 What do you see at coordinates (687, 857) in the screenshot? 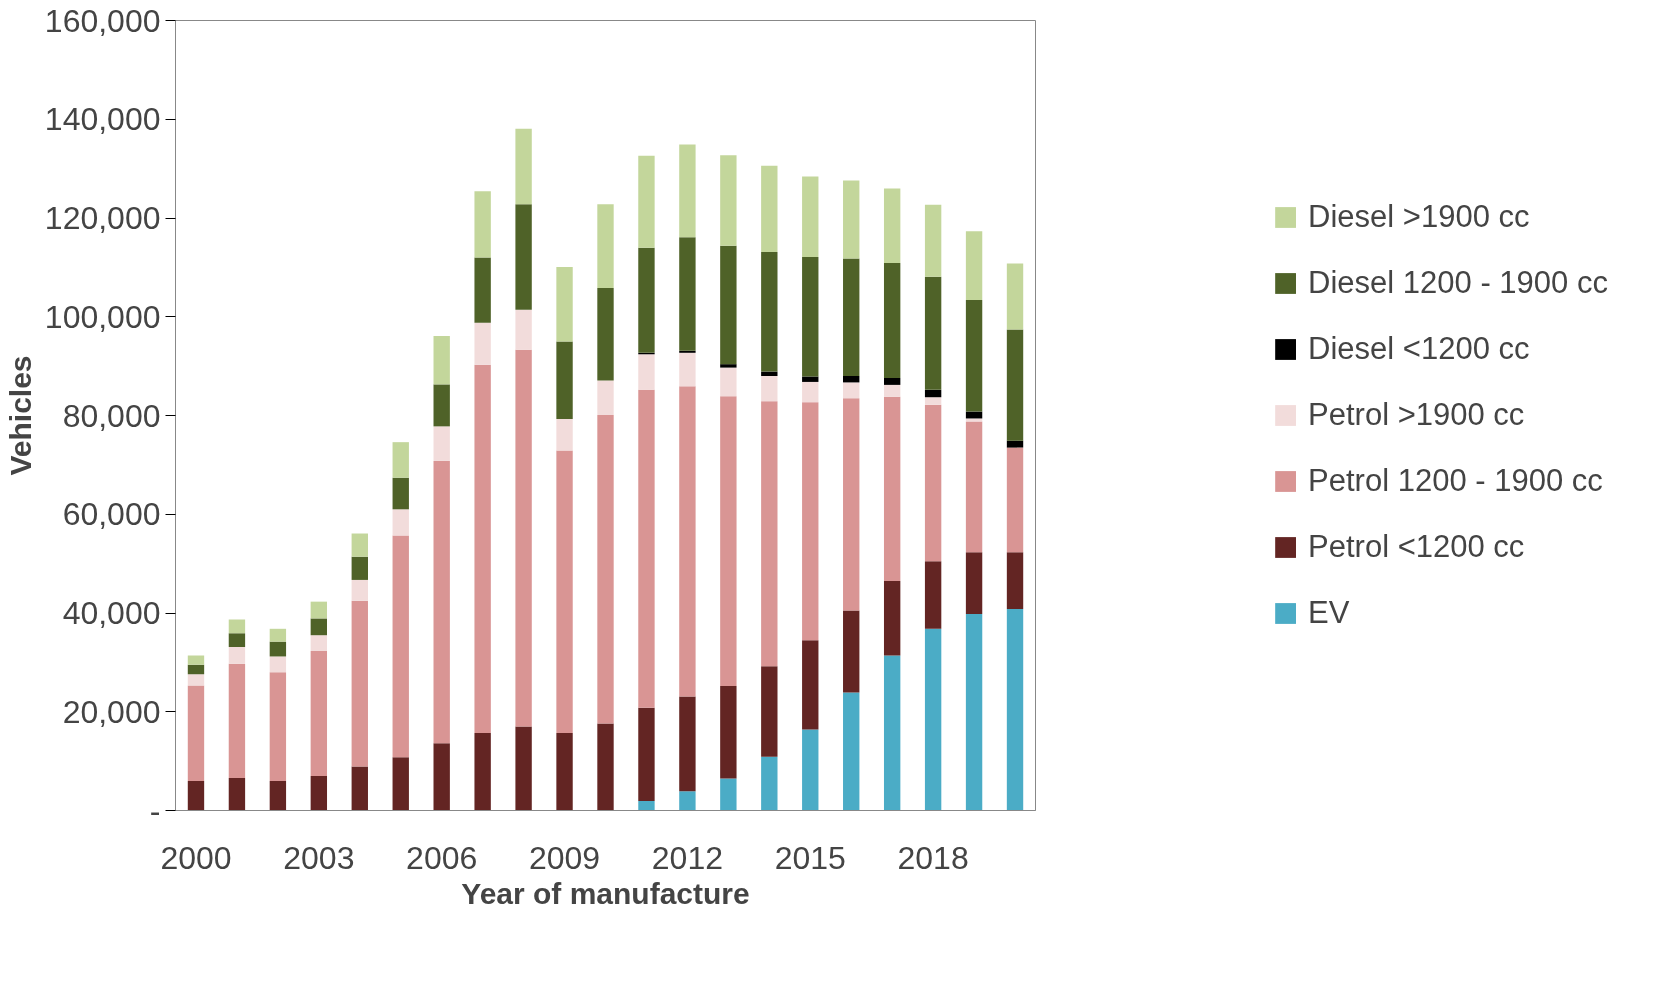
I see `x-tick-label: 2012` at bounding box center [687, 857].